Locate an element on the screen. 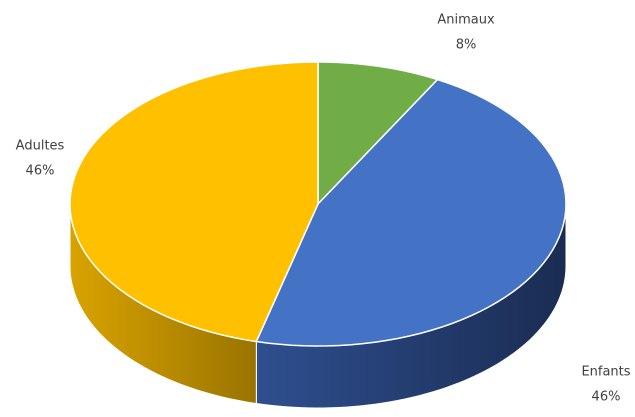 Image resolution: width=635 pixels, height=417 pixels. slice is located at coordinates (378, 133).